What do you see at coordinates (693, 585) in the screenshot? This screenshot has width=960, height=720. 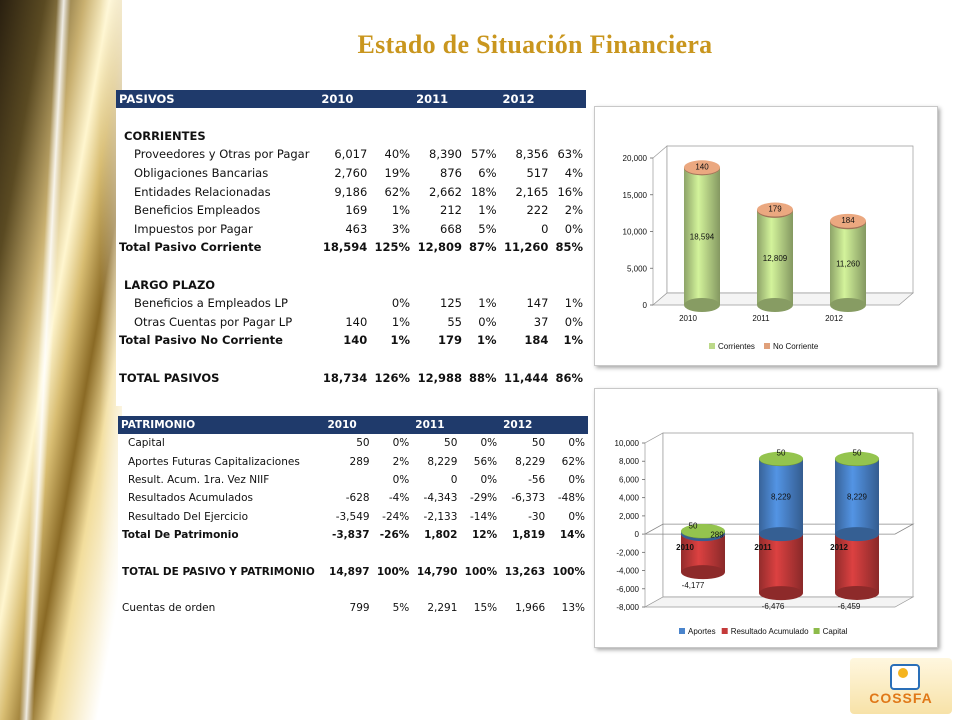 I see `data-label: -4,177` at bounding box center [693, 585].